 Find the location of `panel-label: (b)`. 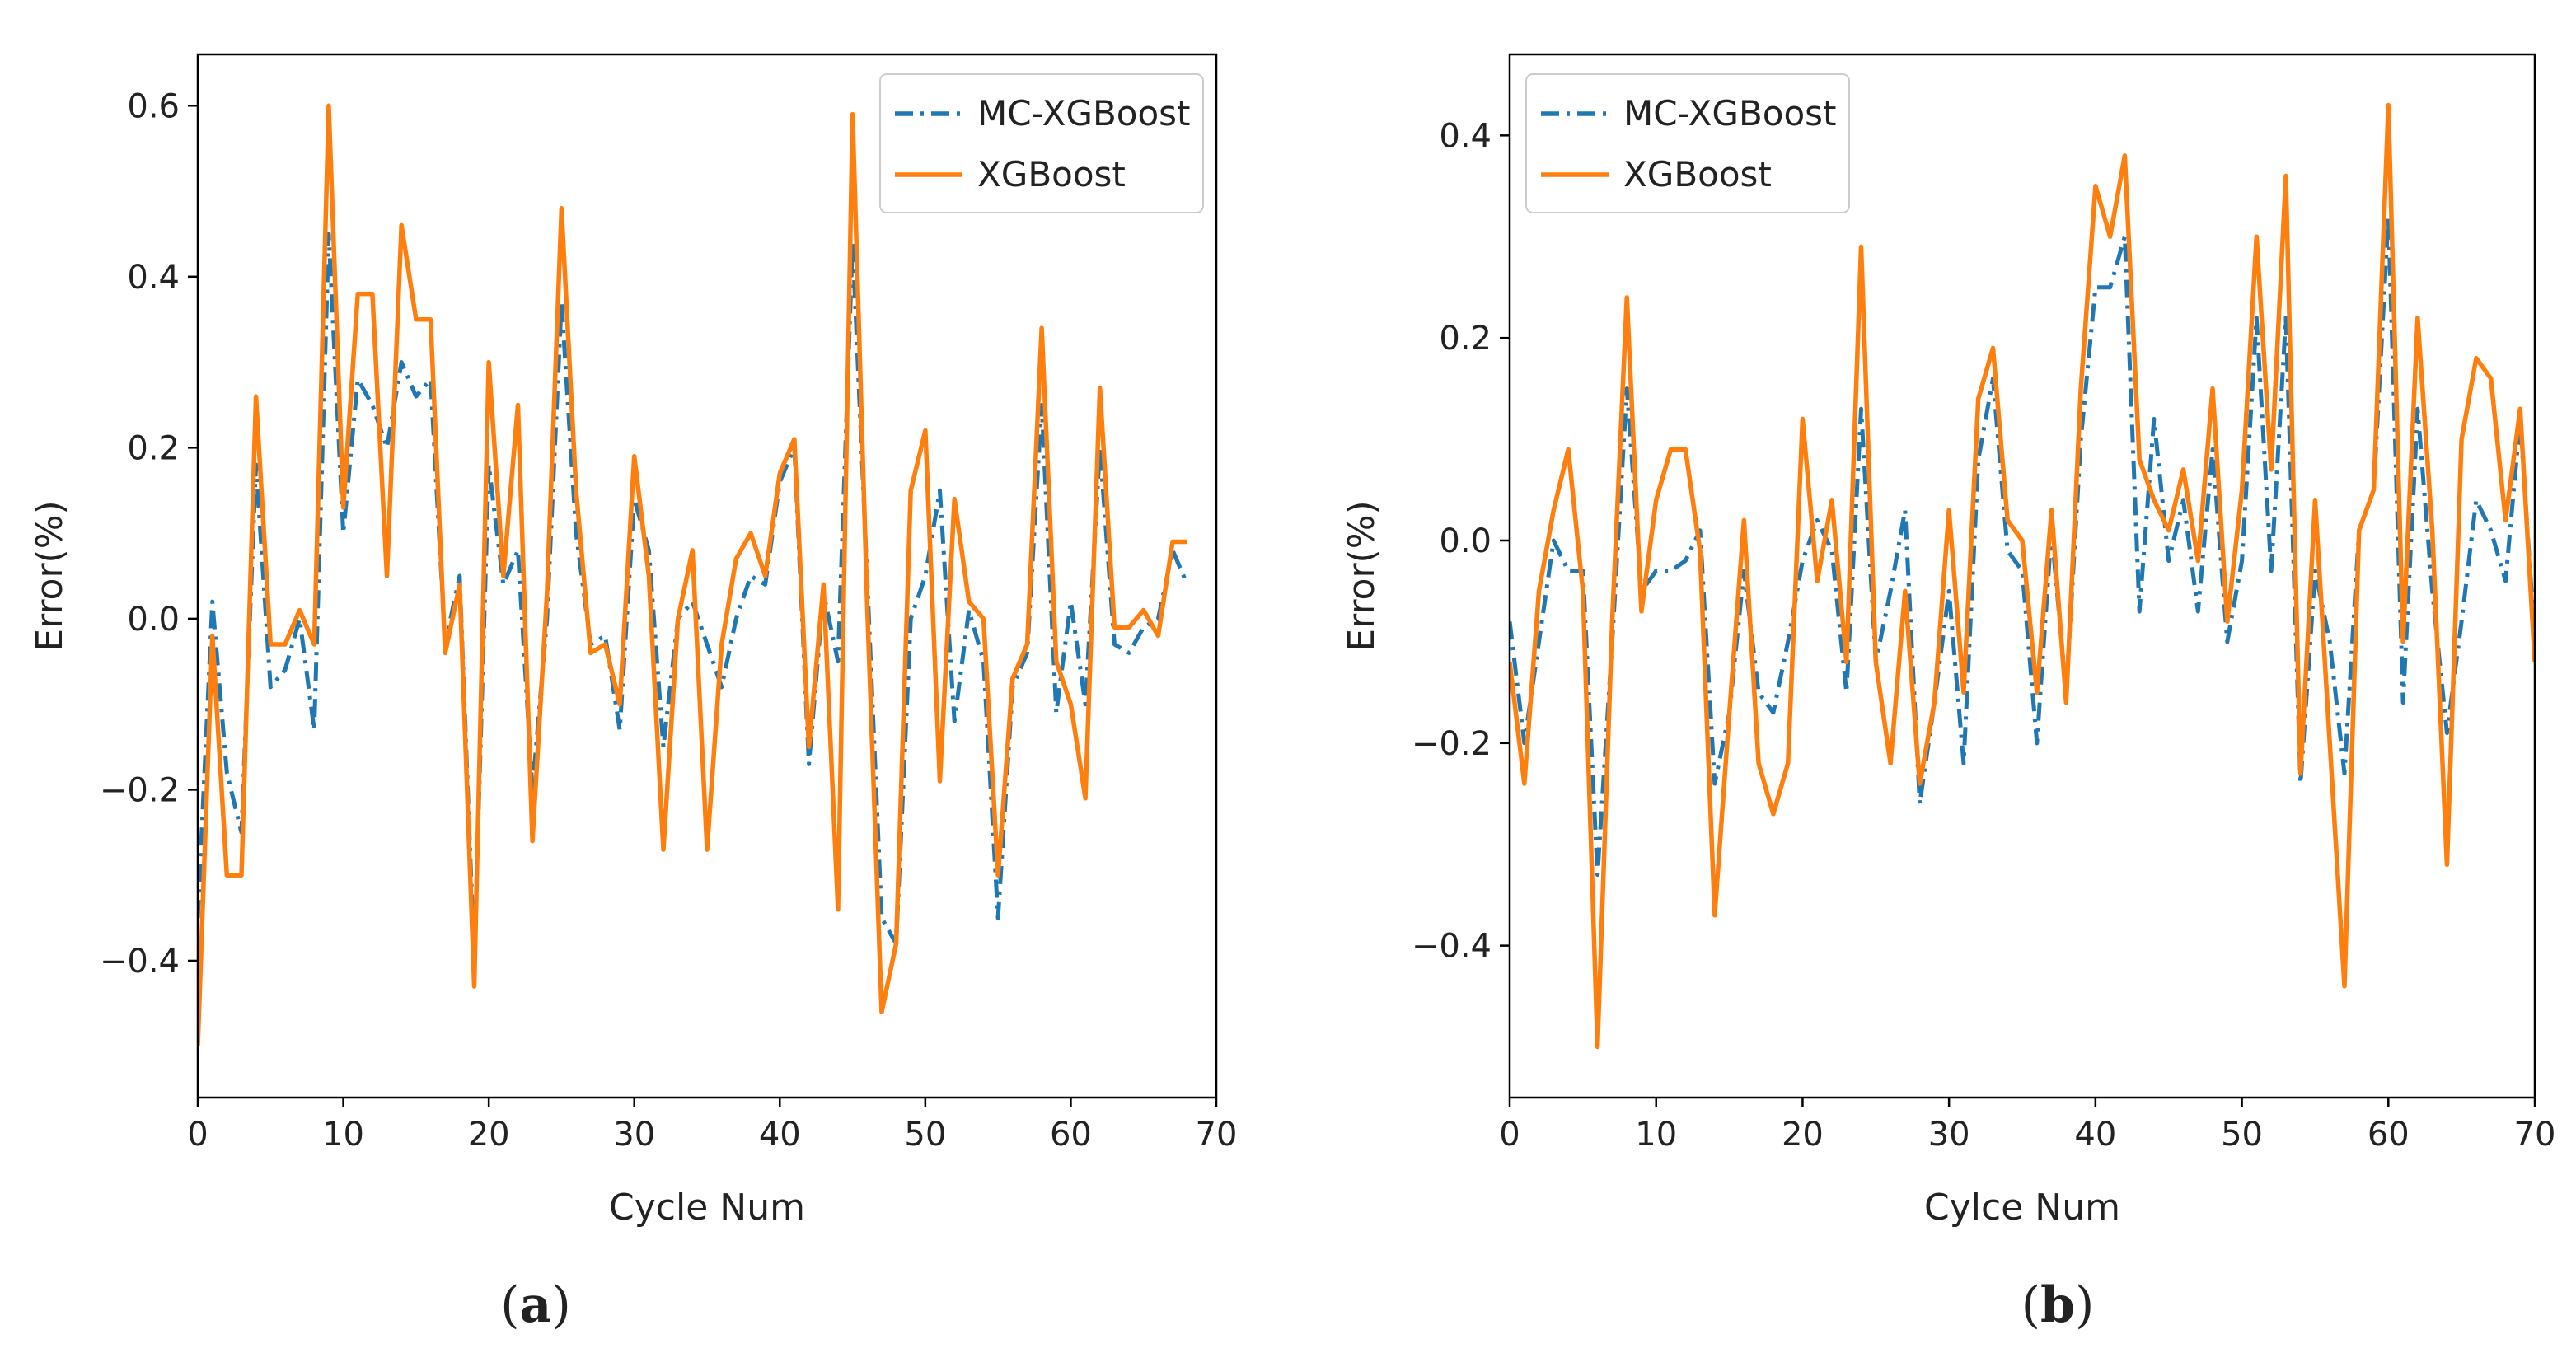

panel-label: (b) is located at coordinates (2058, 1305).